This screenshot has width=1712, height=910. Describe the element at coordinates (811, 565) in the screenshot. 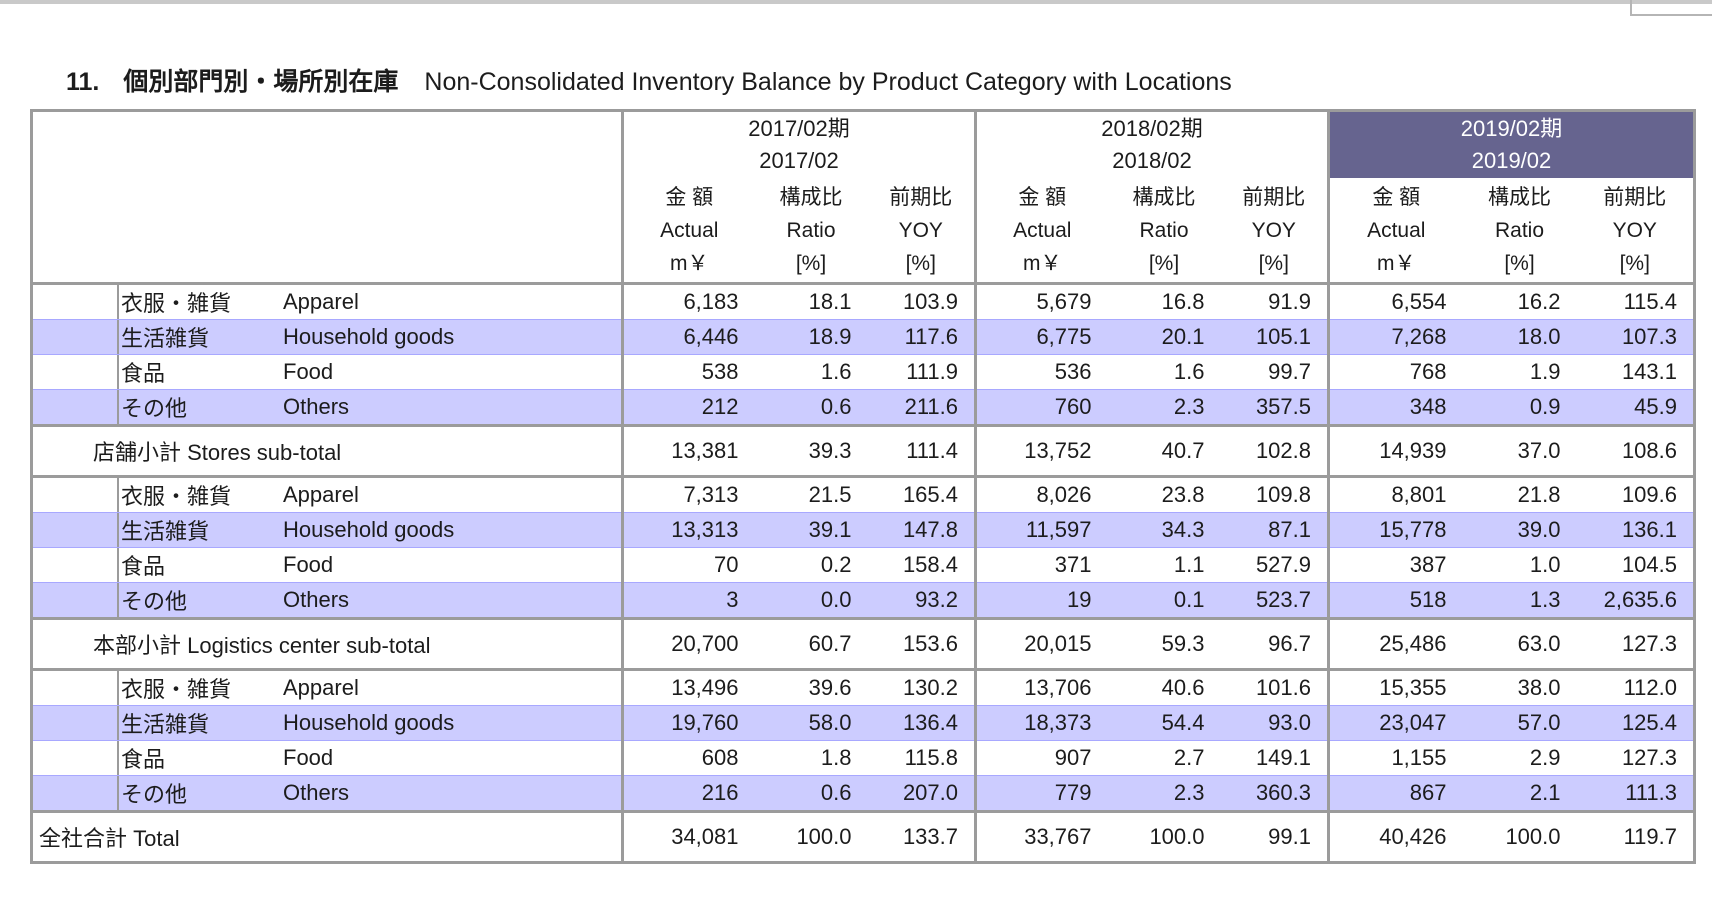

I see `value-cell: 0.2` at that location.